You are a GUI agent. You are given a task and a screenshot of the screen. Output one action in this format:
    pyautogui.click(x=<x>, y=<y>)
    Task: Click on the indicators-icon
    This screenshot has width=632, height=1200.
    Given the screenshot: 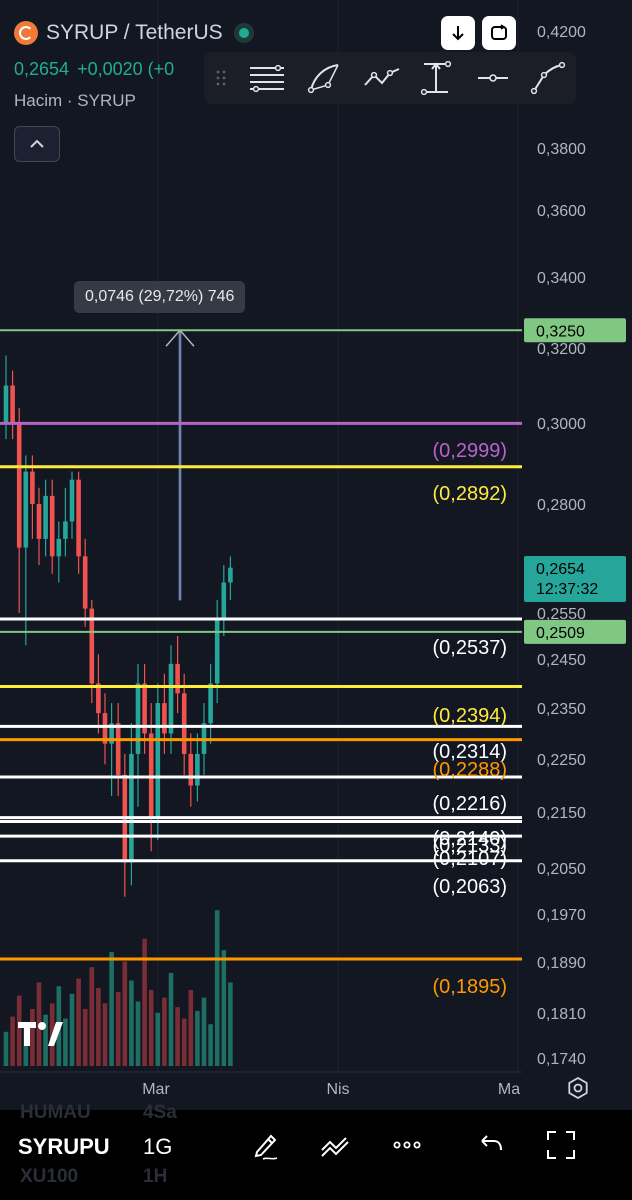 What is the action you would take?
    pyautogui.click(x=335, y=1145)
    